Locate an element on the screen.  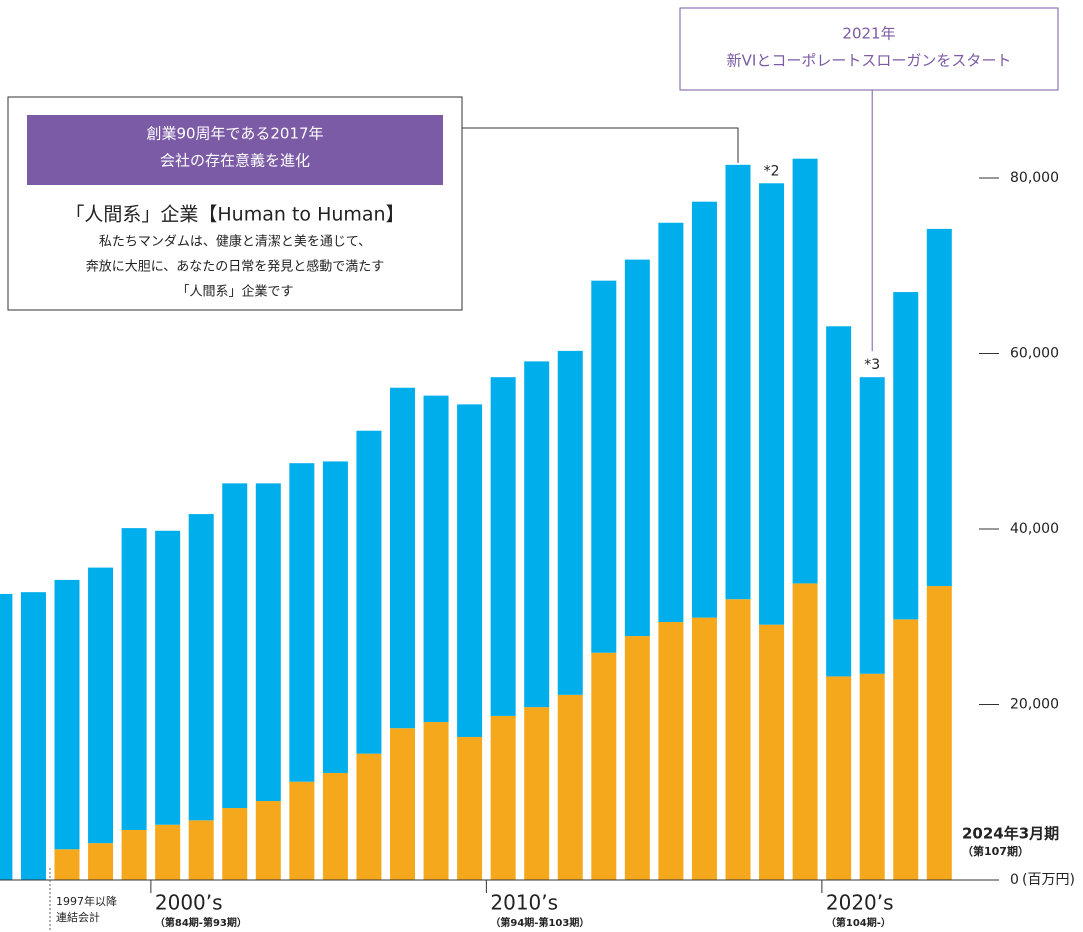
callout-text: 新VIとコーポレートスローガンをスタート is located at coordinates (869, 61).